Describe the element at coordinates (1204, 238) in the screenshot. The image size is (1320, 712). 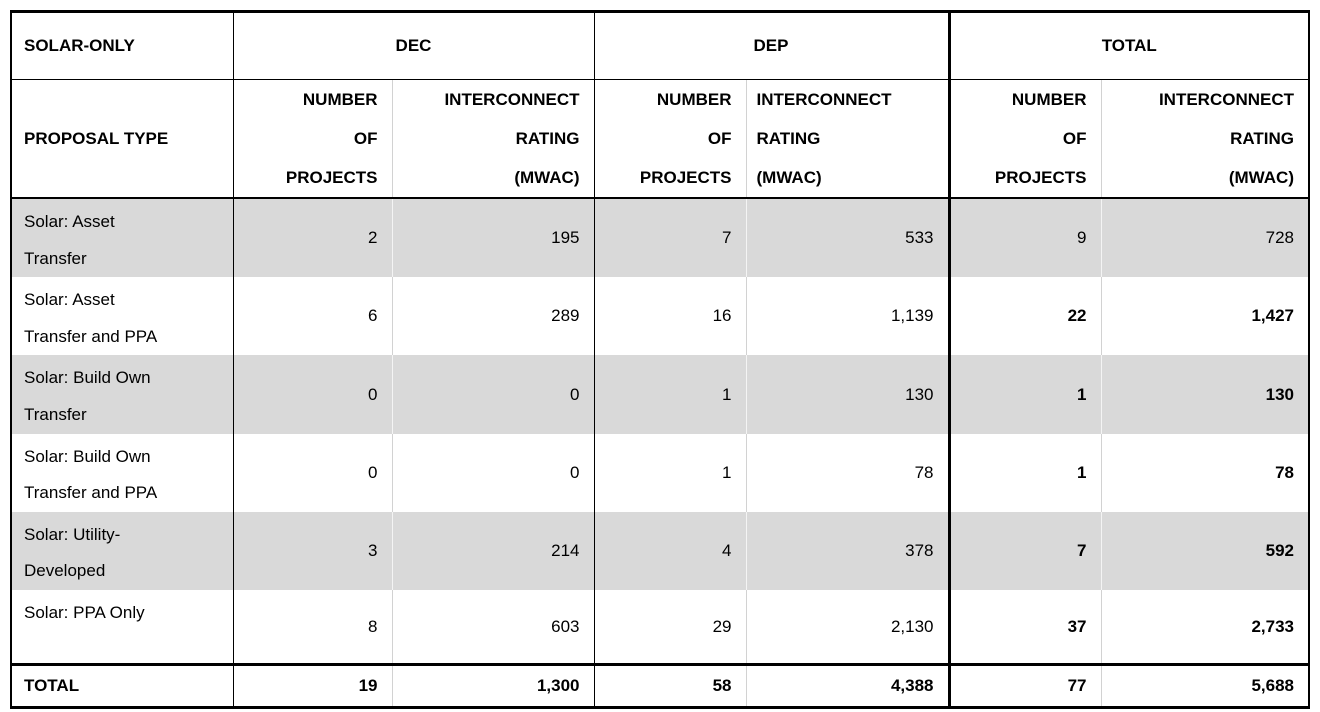
I see `total-rating-value: 728` at that location.